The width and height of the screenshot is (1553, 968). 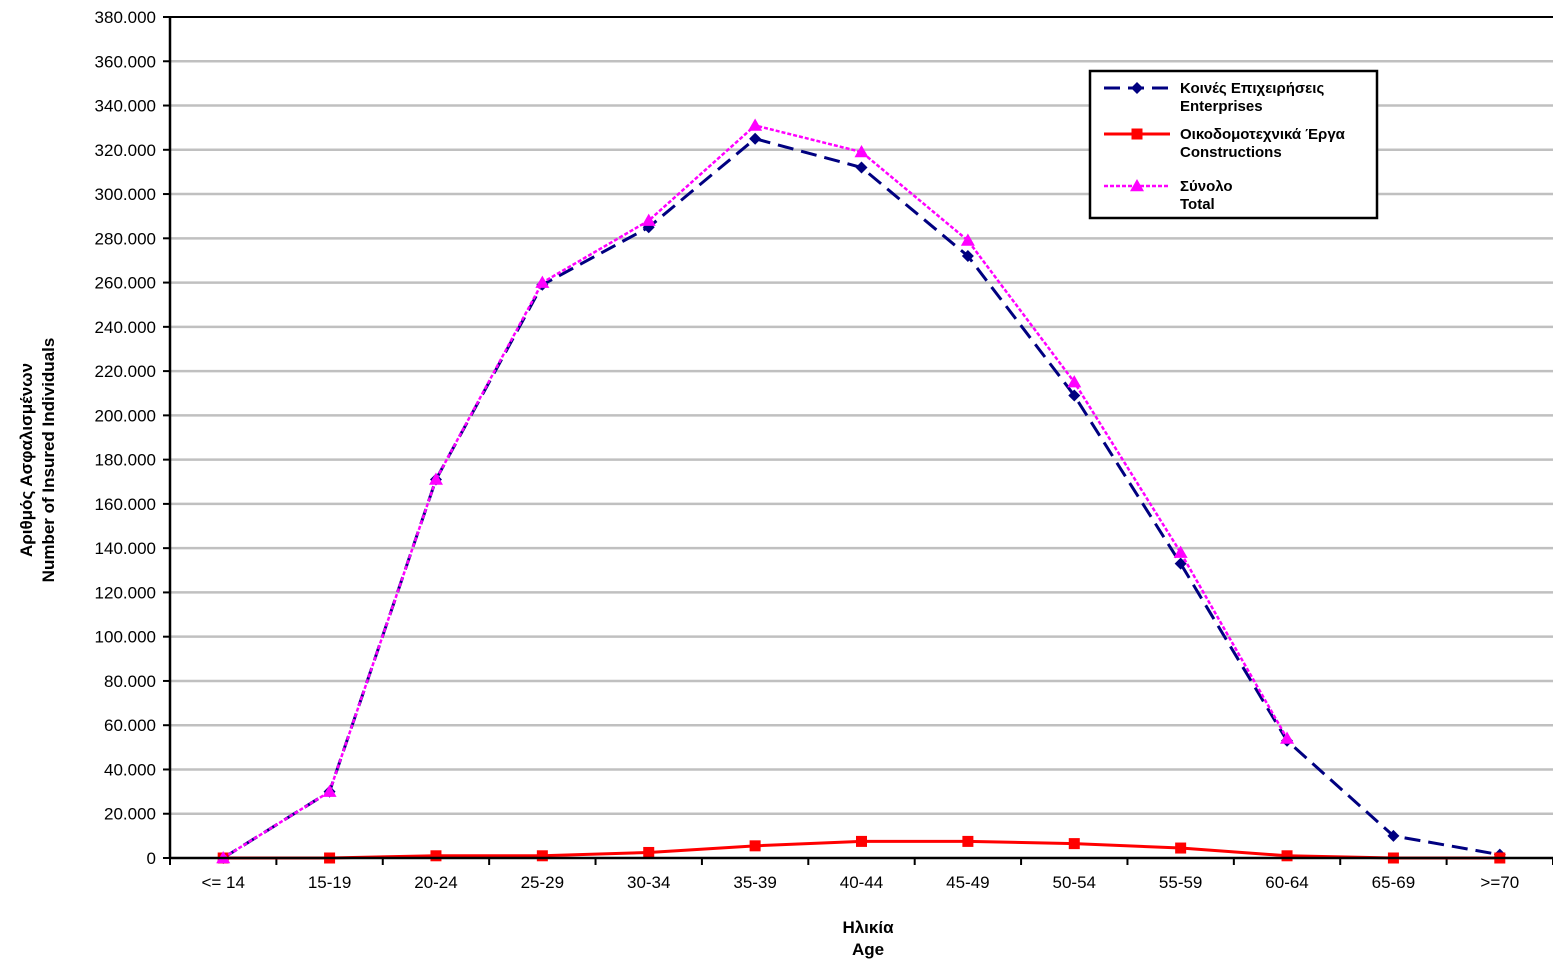 I want to click on y-tick-label: 320.000, so click(x=125, y=150).